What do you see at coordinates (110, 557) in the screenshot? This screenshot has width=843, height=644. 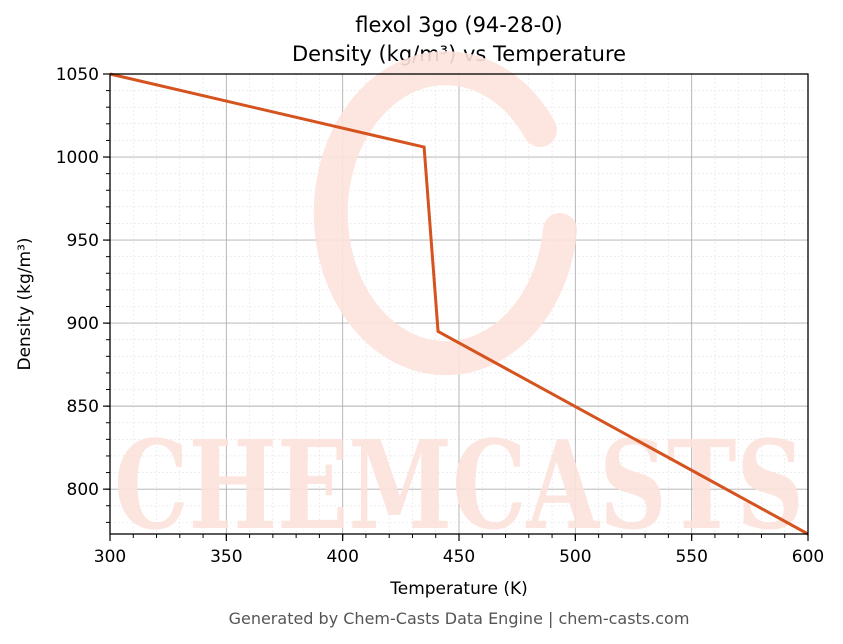 I see `x-tick-label: 300` at bounding box center [110, 557].